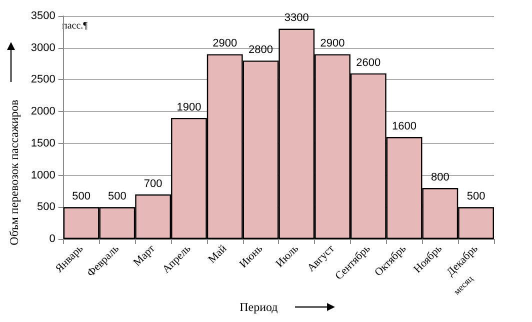 This screenshot has width=532, height=322. What do you see at coordinates (296, 18) in the screenshot?
I see `data-label: 3300` at bounding box center [296, 18].